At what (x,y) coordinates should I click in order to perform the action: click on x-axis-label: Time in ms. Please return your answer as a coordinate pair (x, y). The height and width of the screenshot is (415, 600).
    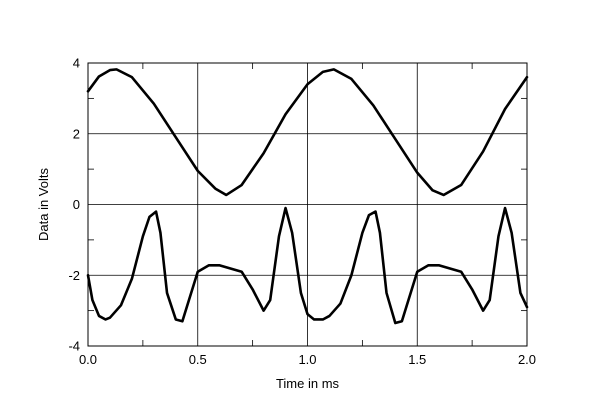
    Looking at the image, I should click on (308, 383).